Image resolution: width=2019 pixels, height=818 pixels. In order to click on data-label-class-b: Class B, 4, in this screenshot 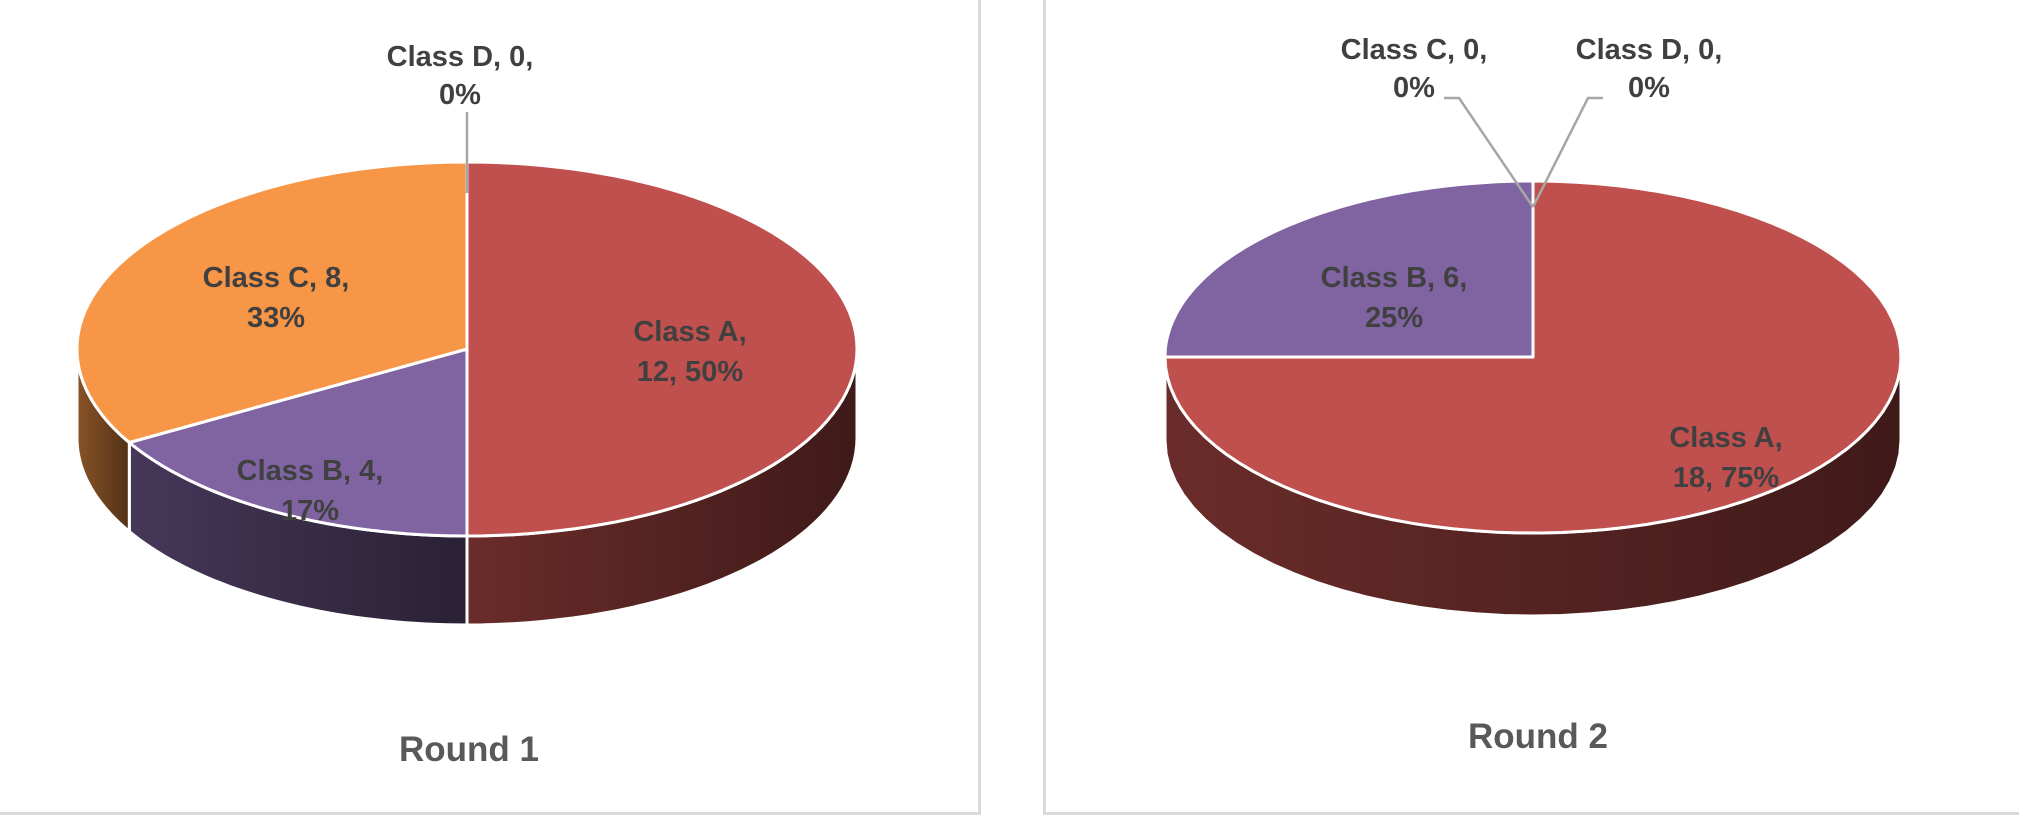, I will do `click(310, 471)`.